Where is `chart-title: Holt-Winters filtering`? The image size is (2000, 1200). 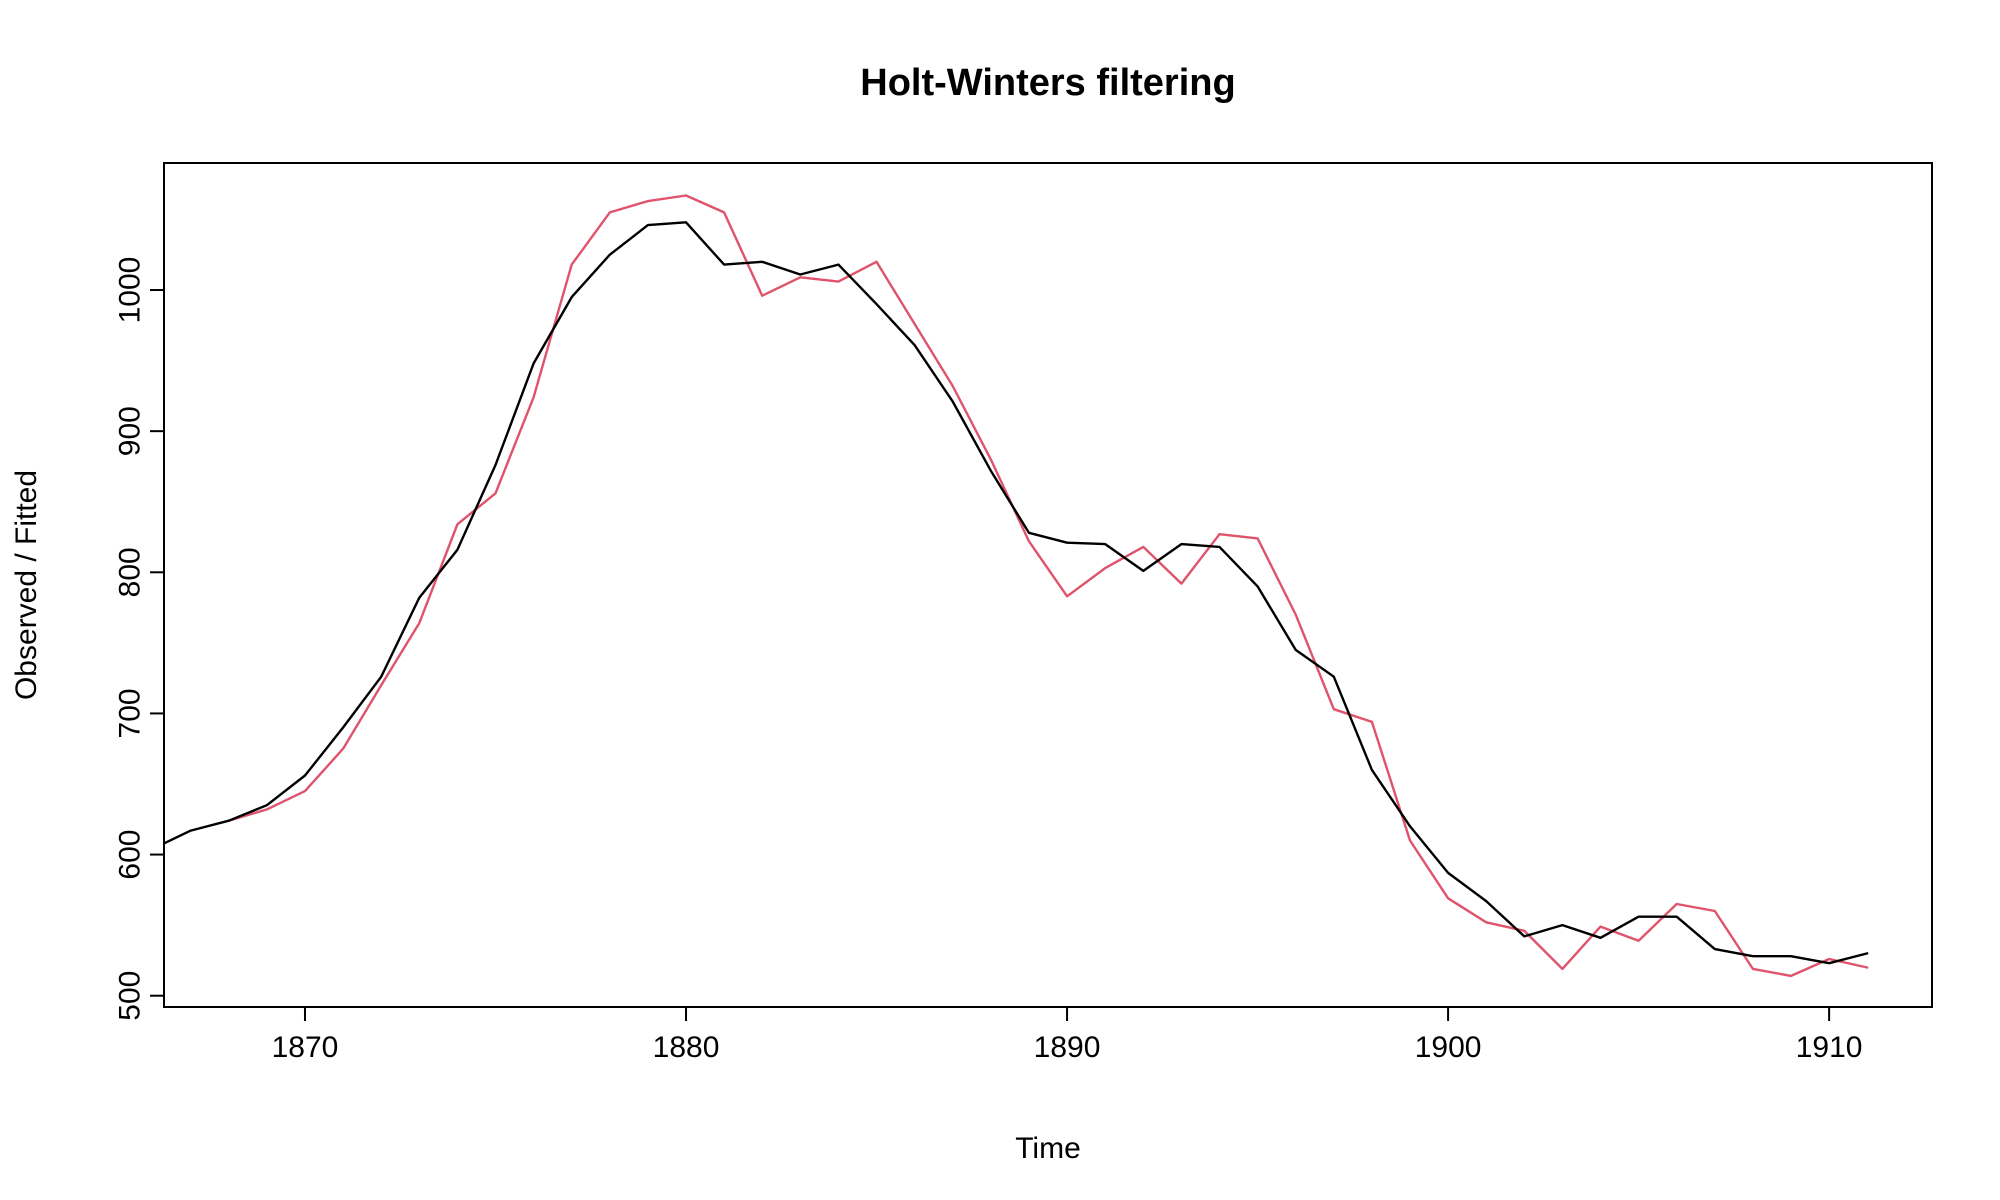 chart-title: Holt-Winters filtering is located at coordinates (1047, 83).